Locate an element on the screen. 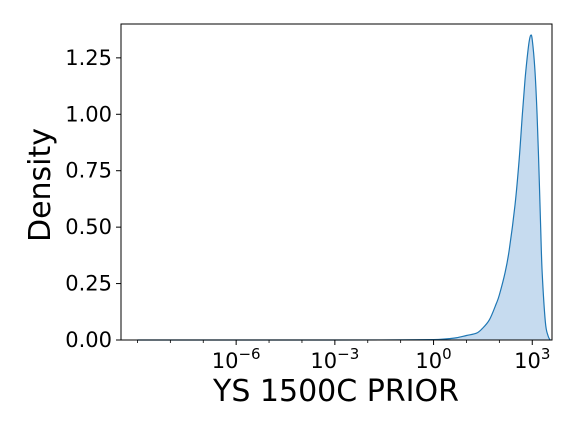  y-tick-label: 0.75 is located at coordinates (88, 171).